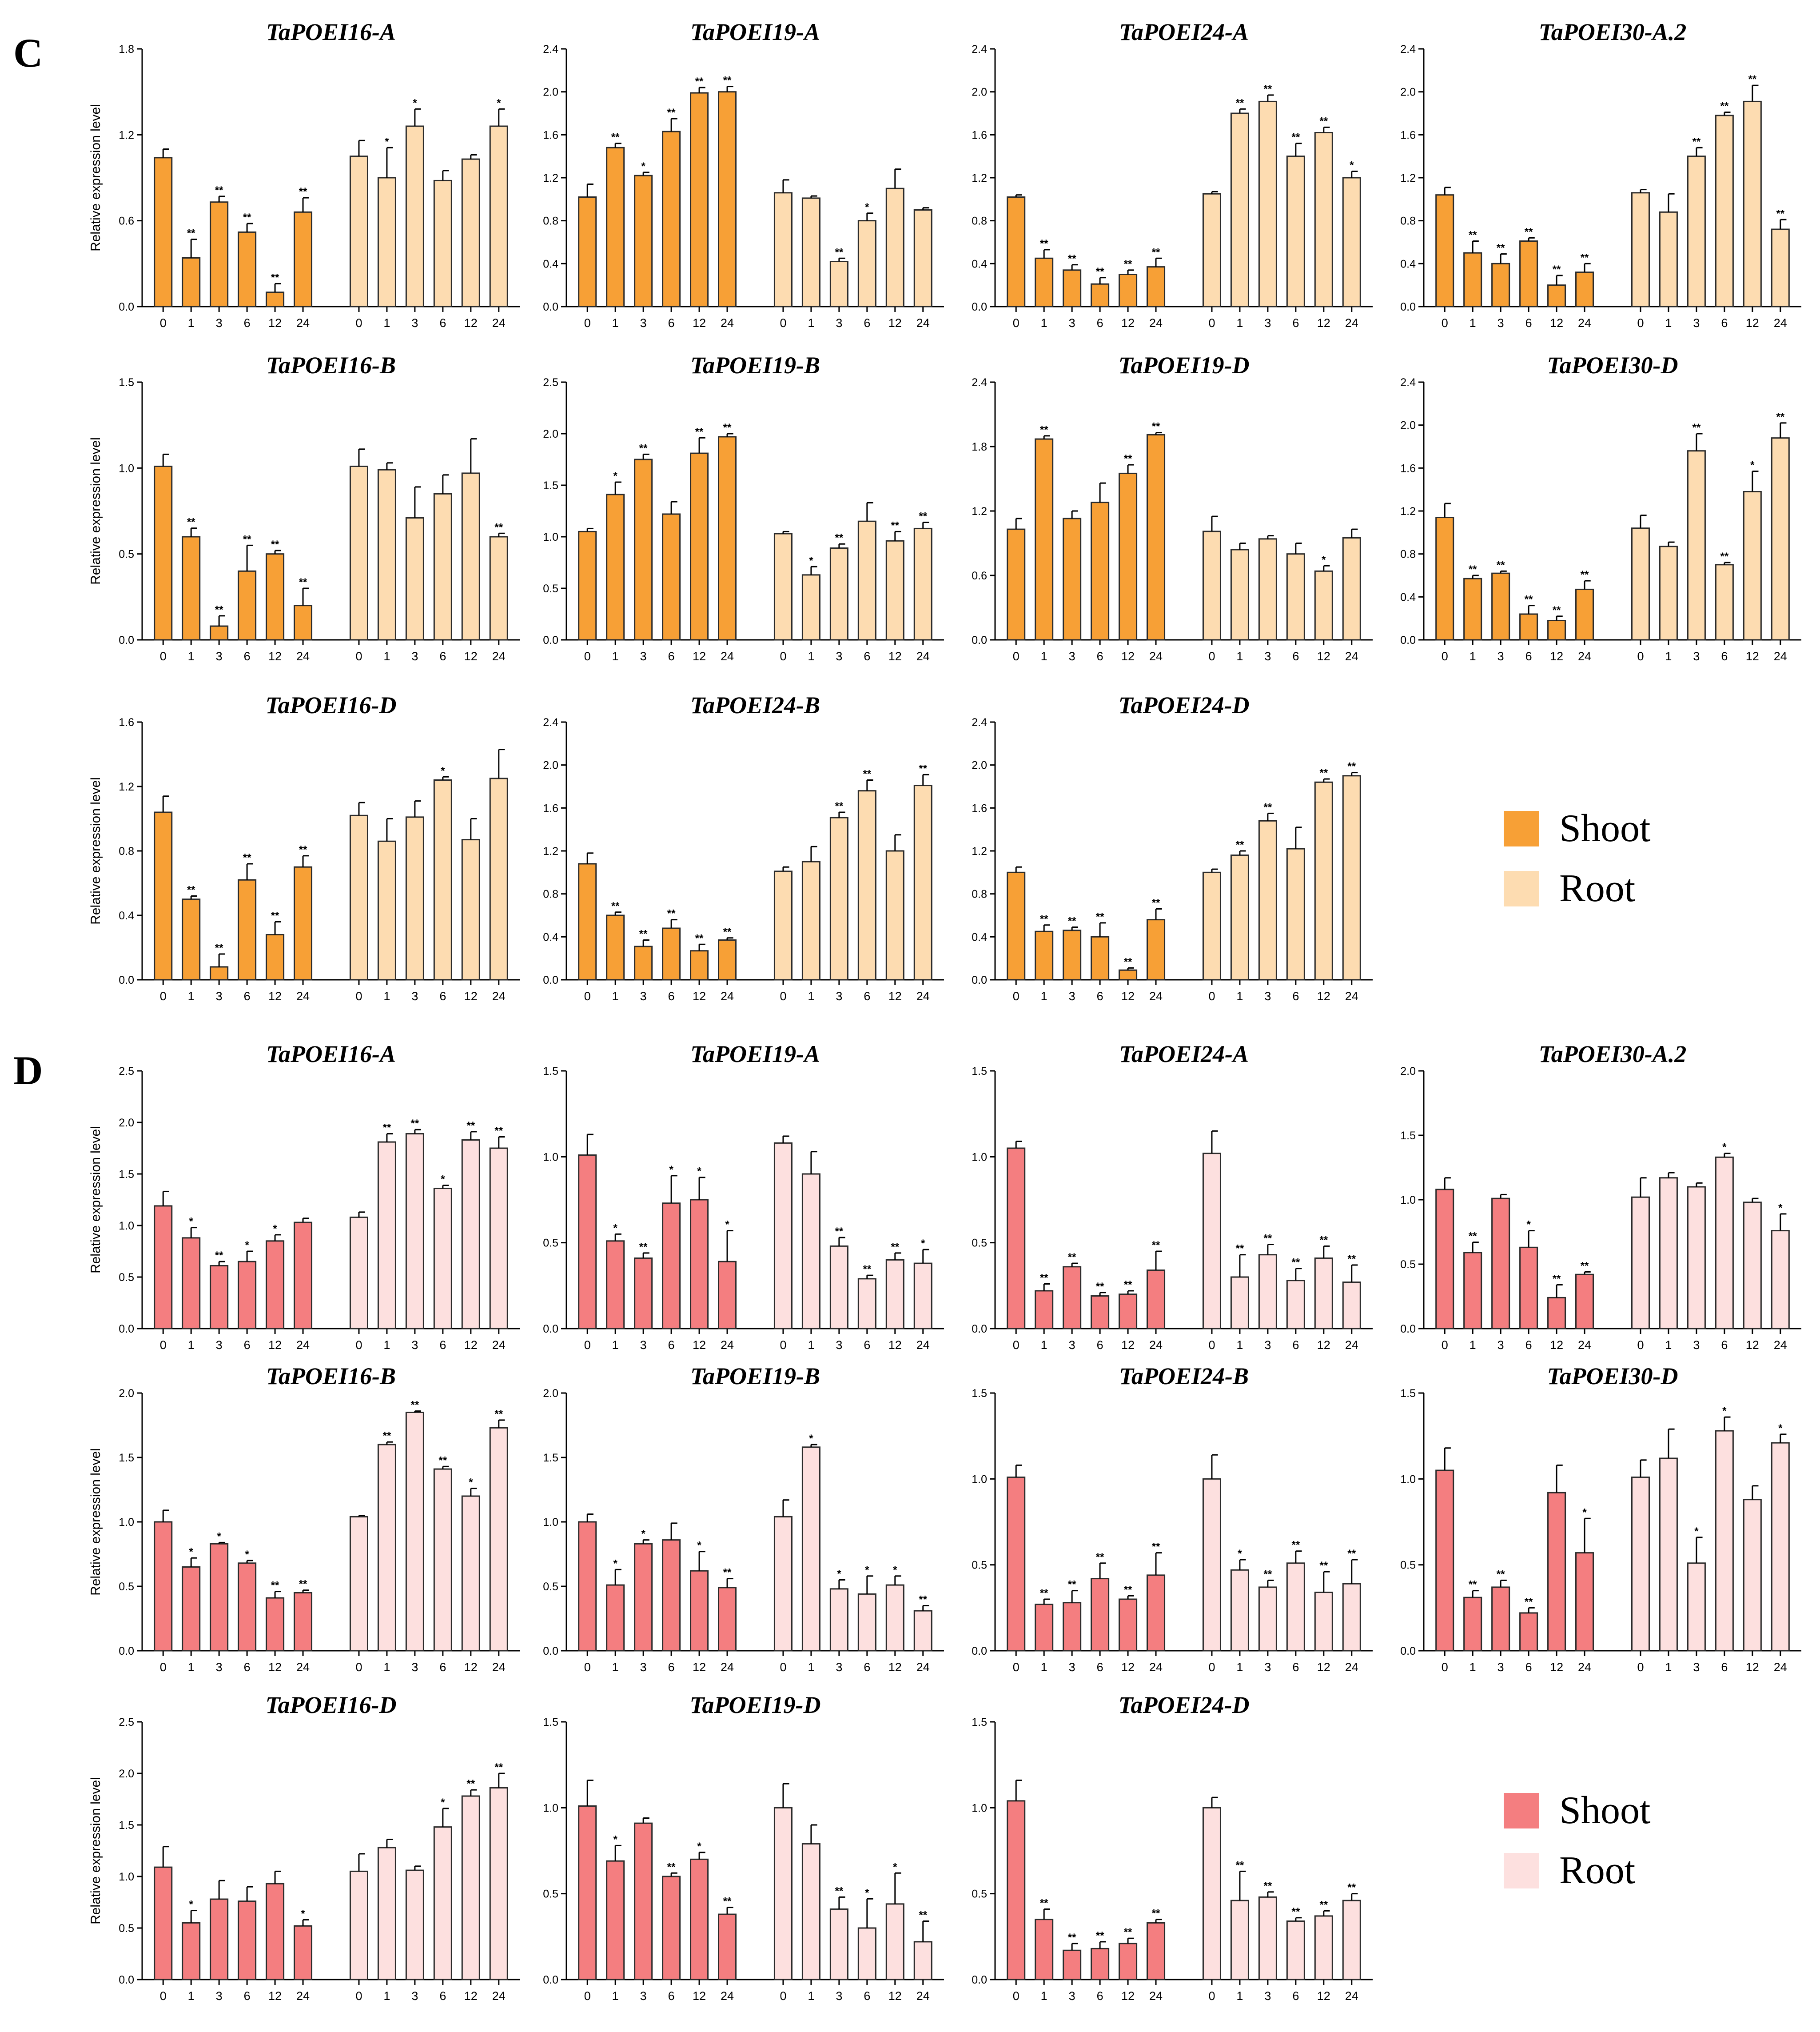 The image size is (1820, 2032). What do you see at coordinates (95, 851) in the screenshot?
I see `y-axis-title: Relative expression level` at bounding box center [95, 851].